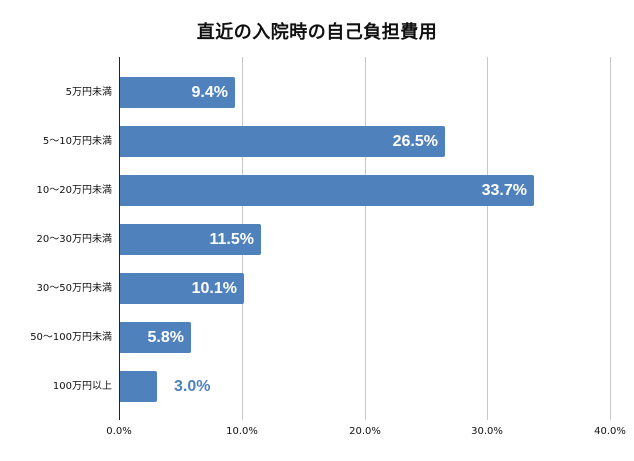  What do you see at coordinates (165, 337) in the screenshot?
I see `bar-value-label: 5.8%` at bounding box center [165, 337].